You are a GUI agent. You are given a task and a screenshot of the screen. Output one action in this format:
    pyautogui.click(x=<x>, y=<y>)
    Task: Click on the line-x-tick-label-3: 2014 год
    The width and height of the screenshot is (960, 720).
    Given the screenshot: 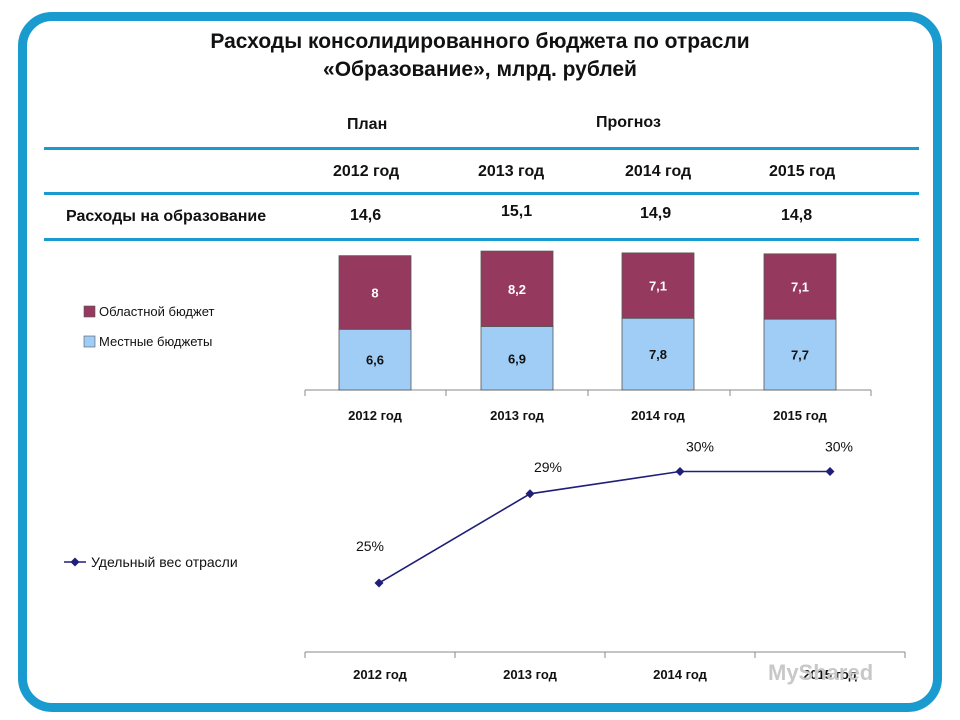 What is the action you would take?
    pyautogui.click(x=680, y=674)
    